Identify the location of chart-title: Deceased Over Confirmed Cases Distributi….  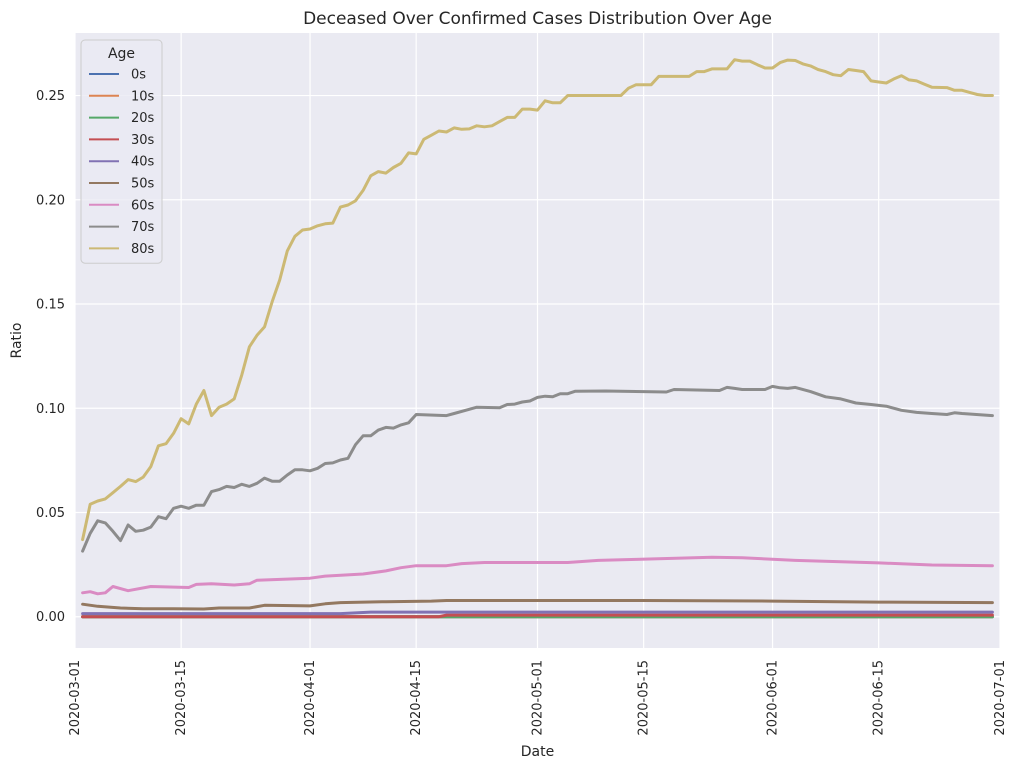
(537, 19).